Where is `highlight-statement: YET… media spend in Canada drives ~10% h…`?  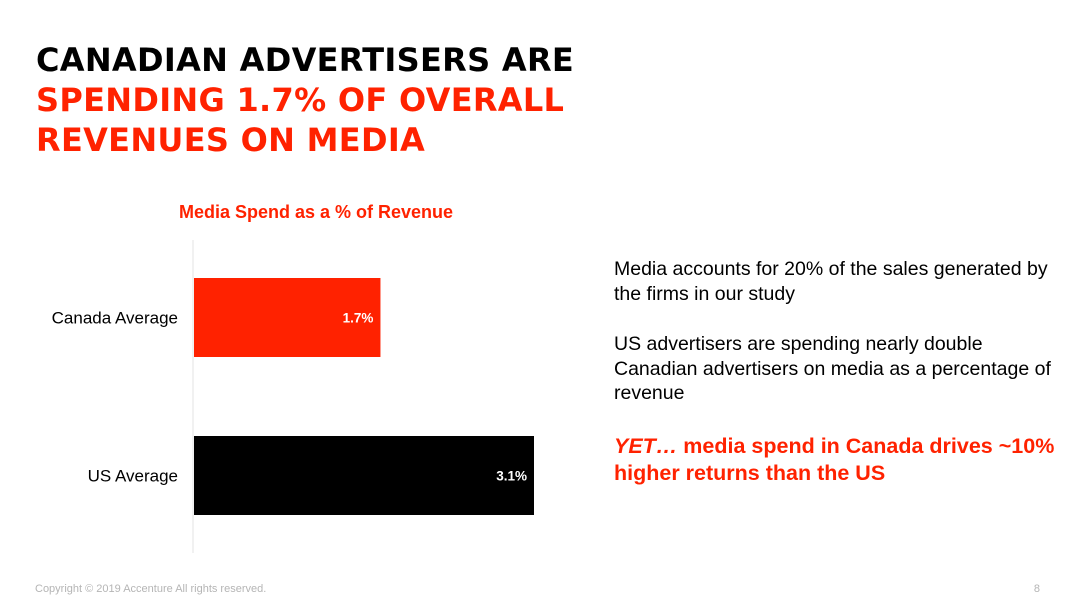 highlight-statement: YET… media spend in Canada drives ~10% h… is located at coordinates (839, 460).